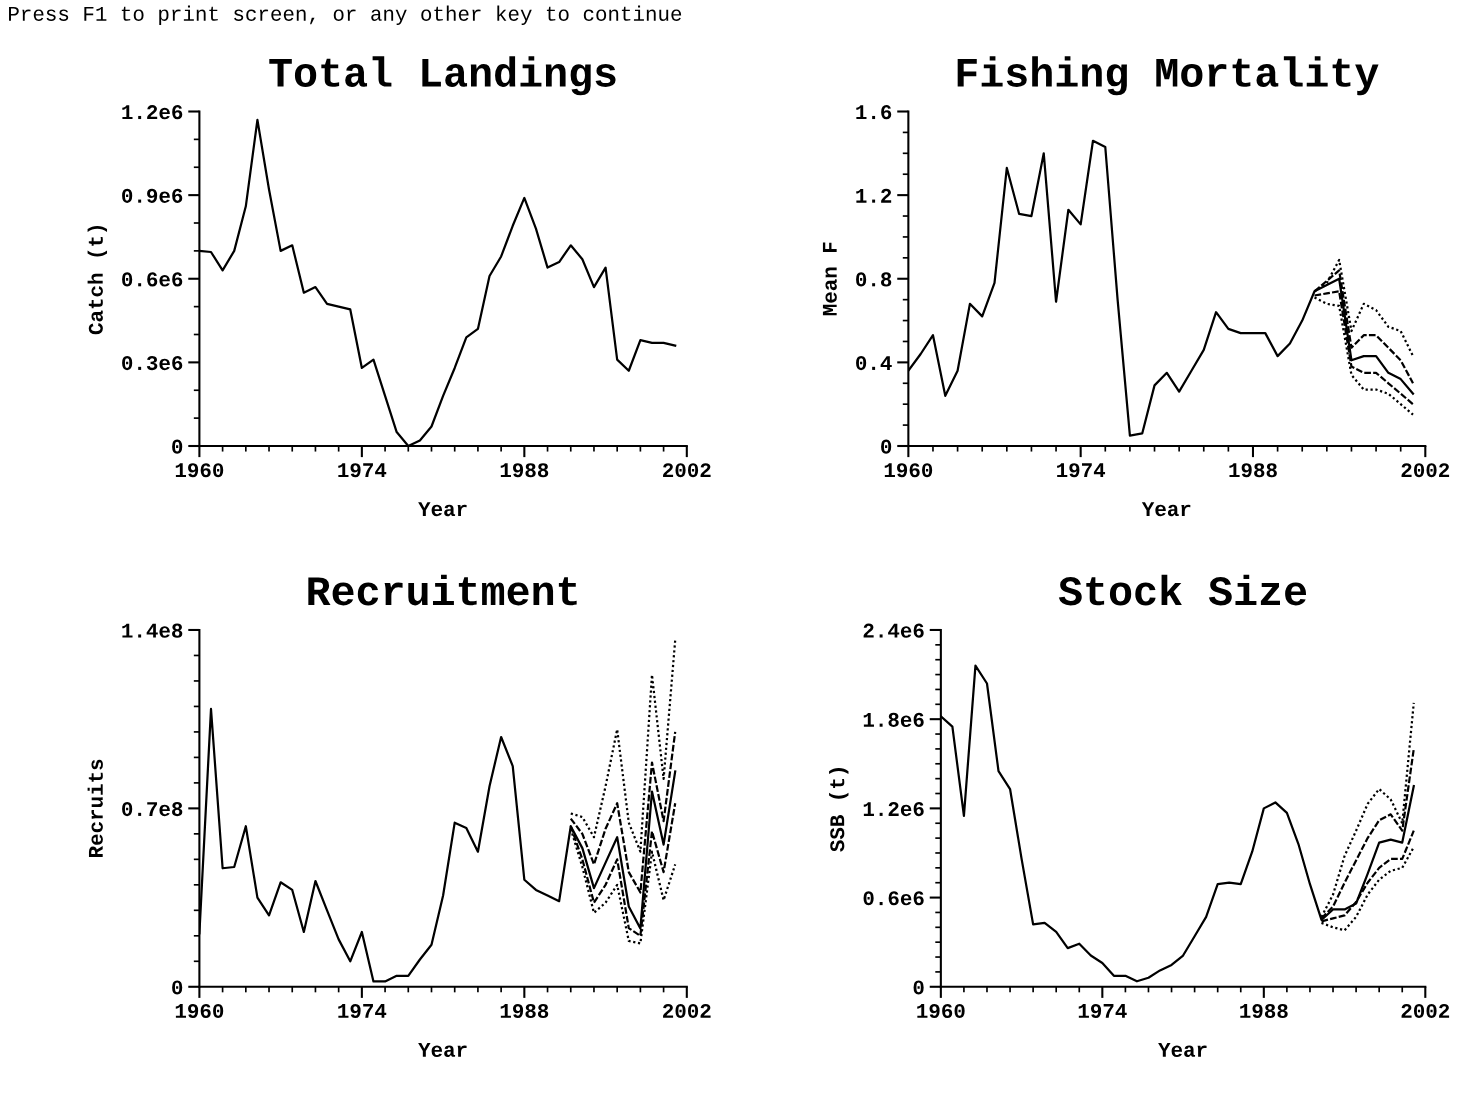 The height and width of the screenshot is (1115, 1477). Describe the element at coordinates (152, 809) in the screenshot. I see `y-tick-label: 0.7e8` at that location.